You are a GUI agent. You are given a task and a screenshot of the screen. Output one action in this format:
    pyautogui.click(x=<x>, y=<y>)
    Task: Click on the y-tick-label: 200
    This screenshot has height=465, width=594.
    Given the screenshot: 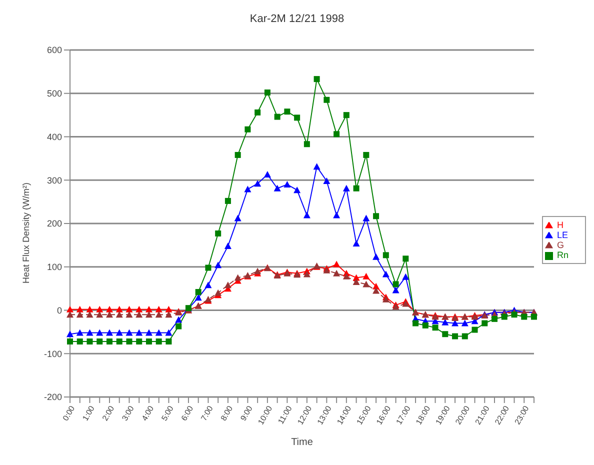 What is the action you would take?
    pyautogui.click(x=54, y=223)
    